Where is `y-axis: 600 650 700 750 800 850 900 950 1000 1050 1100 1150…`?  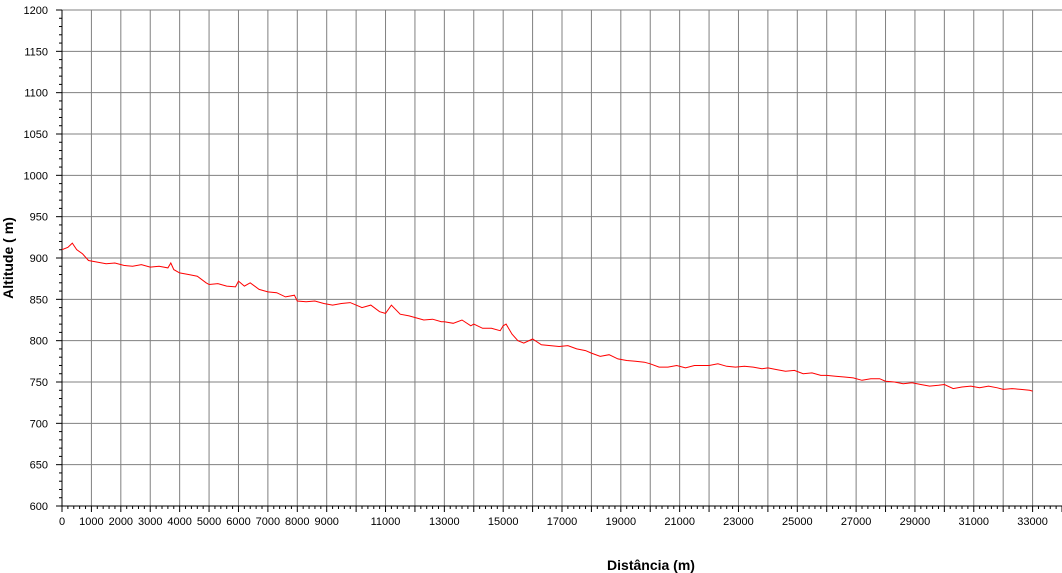 y-axis: 600 650 700 750 800 850 900 950 1000 1050 1100 1150… is located at coordinates (43, 259).